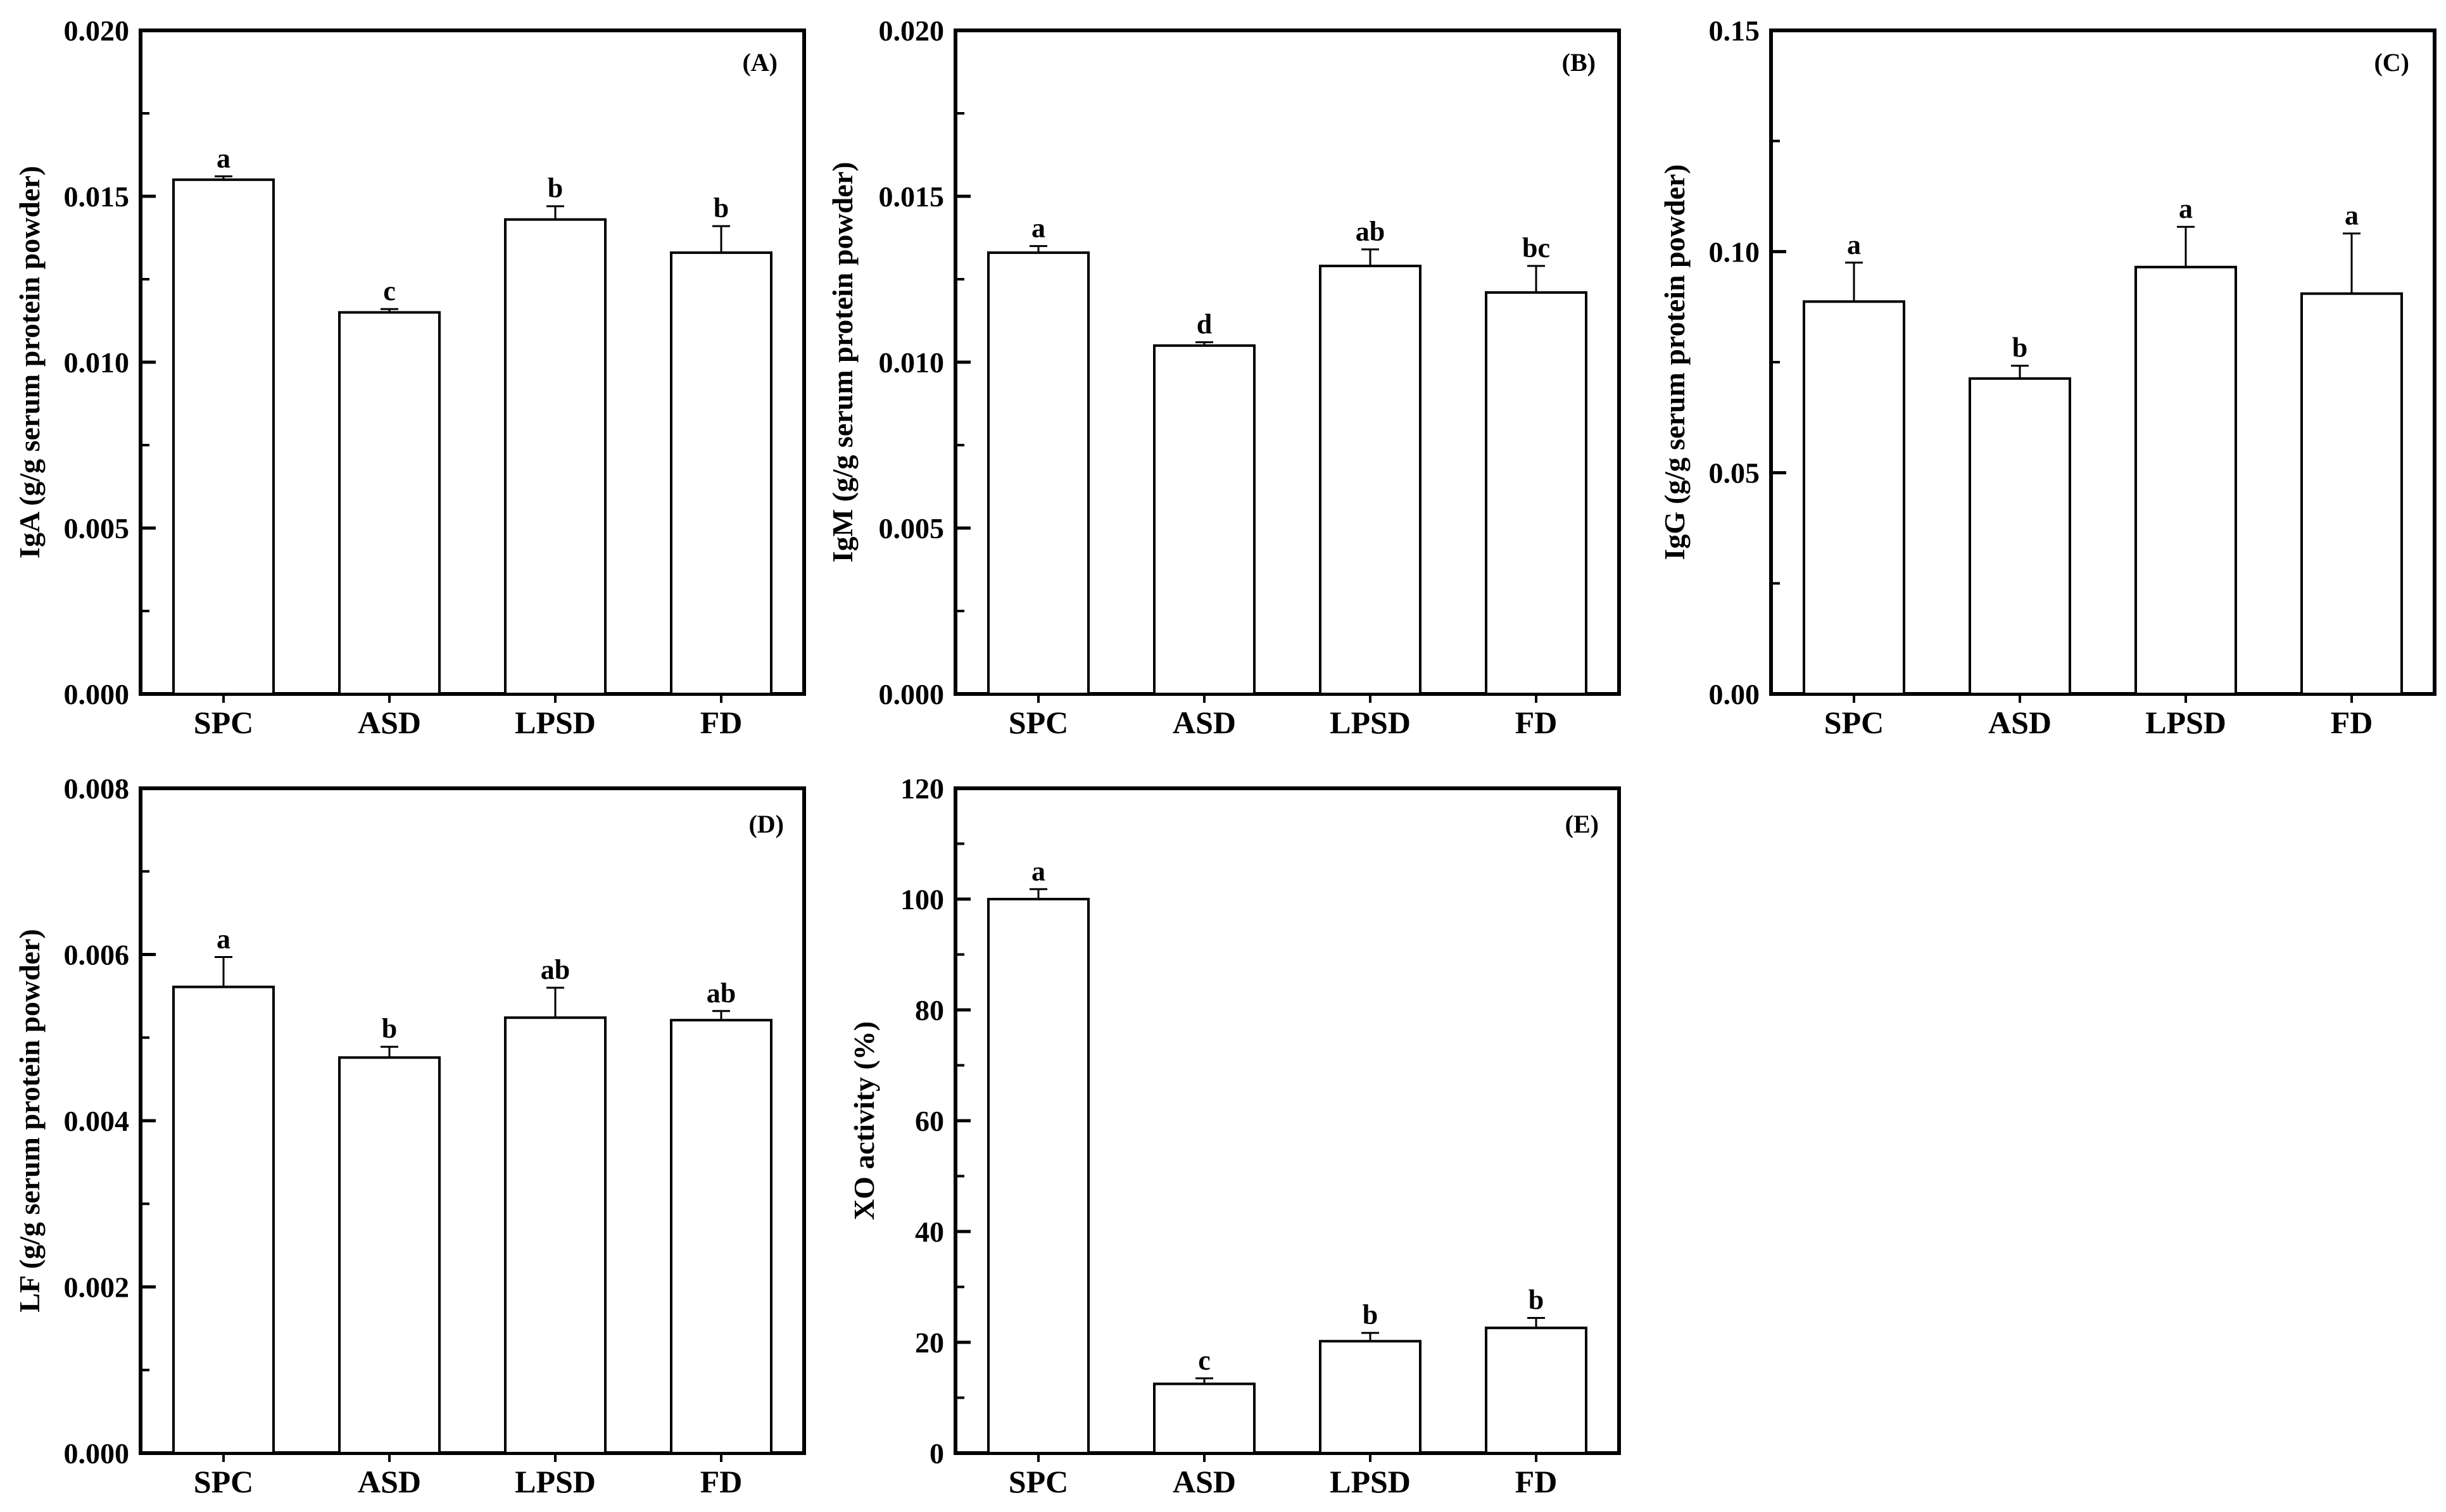 This screenshot has width=2446, height=1512. I want to click on panel-d-category-label: LPSD, so click(555, 1481).